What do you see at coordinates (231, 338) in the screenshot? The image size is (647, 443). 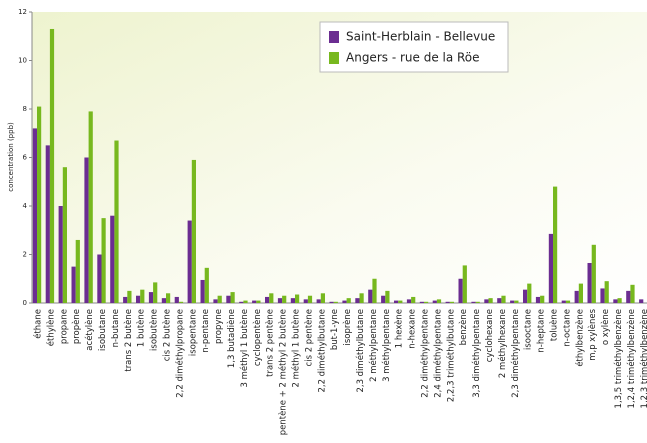 I see `x-tick-label: 1,3 butadiène` at bounding box center [231, 338].